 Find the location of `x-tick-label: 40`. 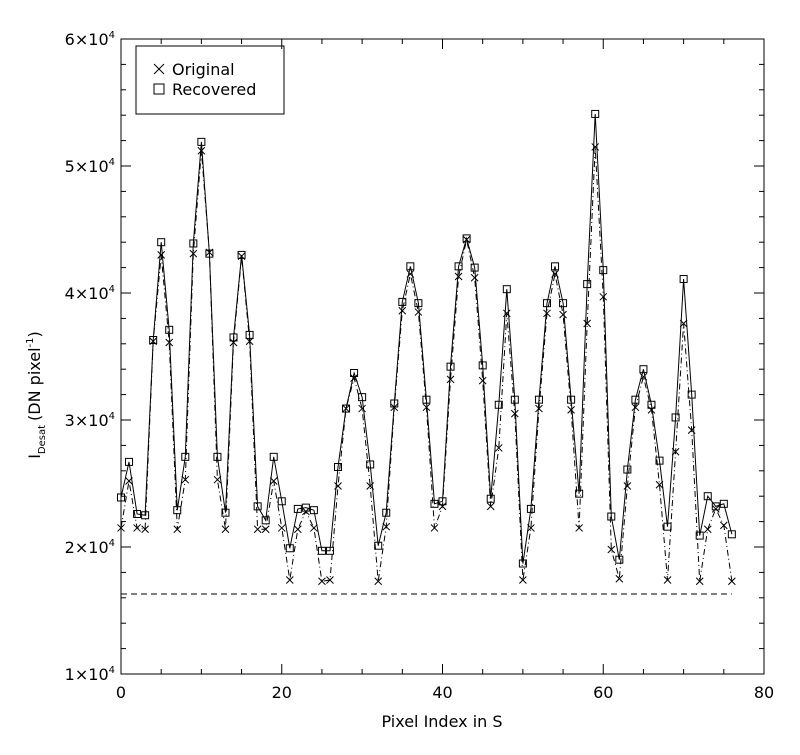

x-tick-label: 40 is located at coordinates (442, 692).